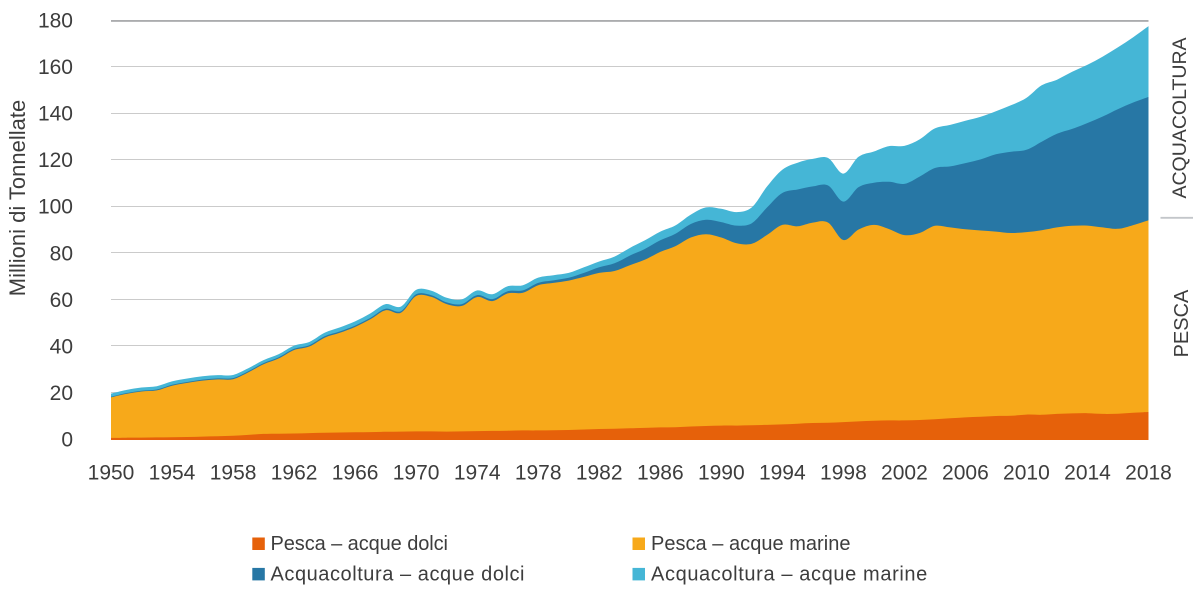 This screenshot has width=1200, height=605. What do you see at coordinates (721, 473) in the screenshot?
I see `svg-text: 1990` at bounding box center [721, 473].